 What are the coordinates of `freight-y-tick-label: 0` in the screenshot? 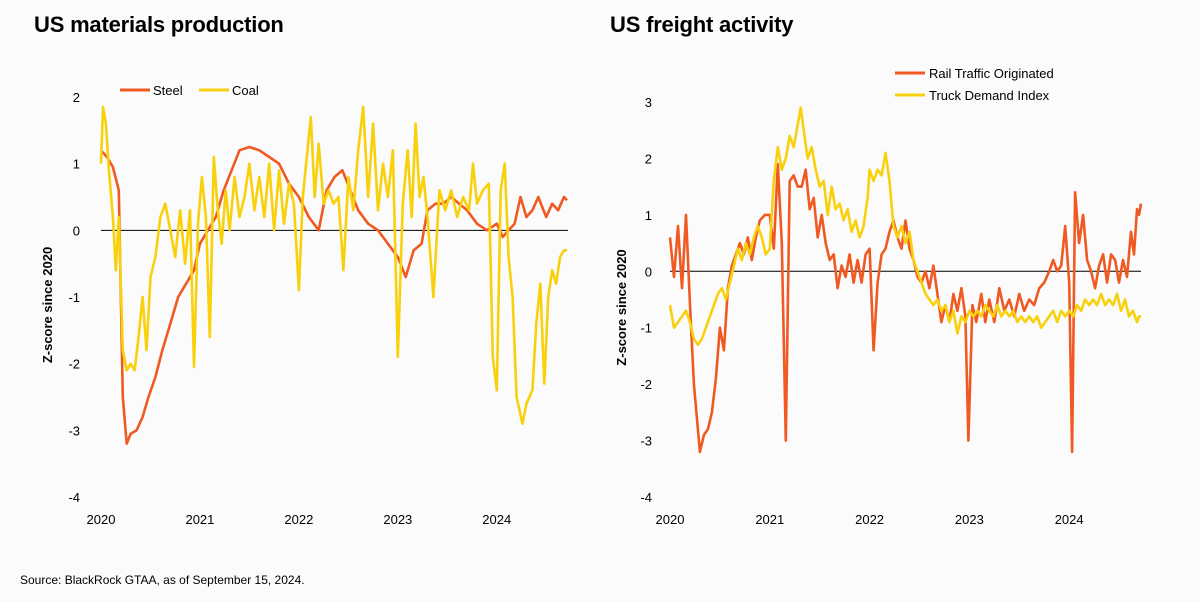 It's located at (648, 271).